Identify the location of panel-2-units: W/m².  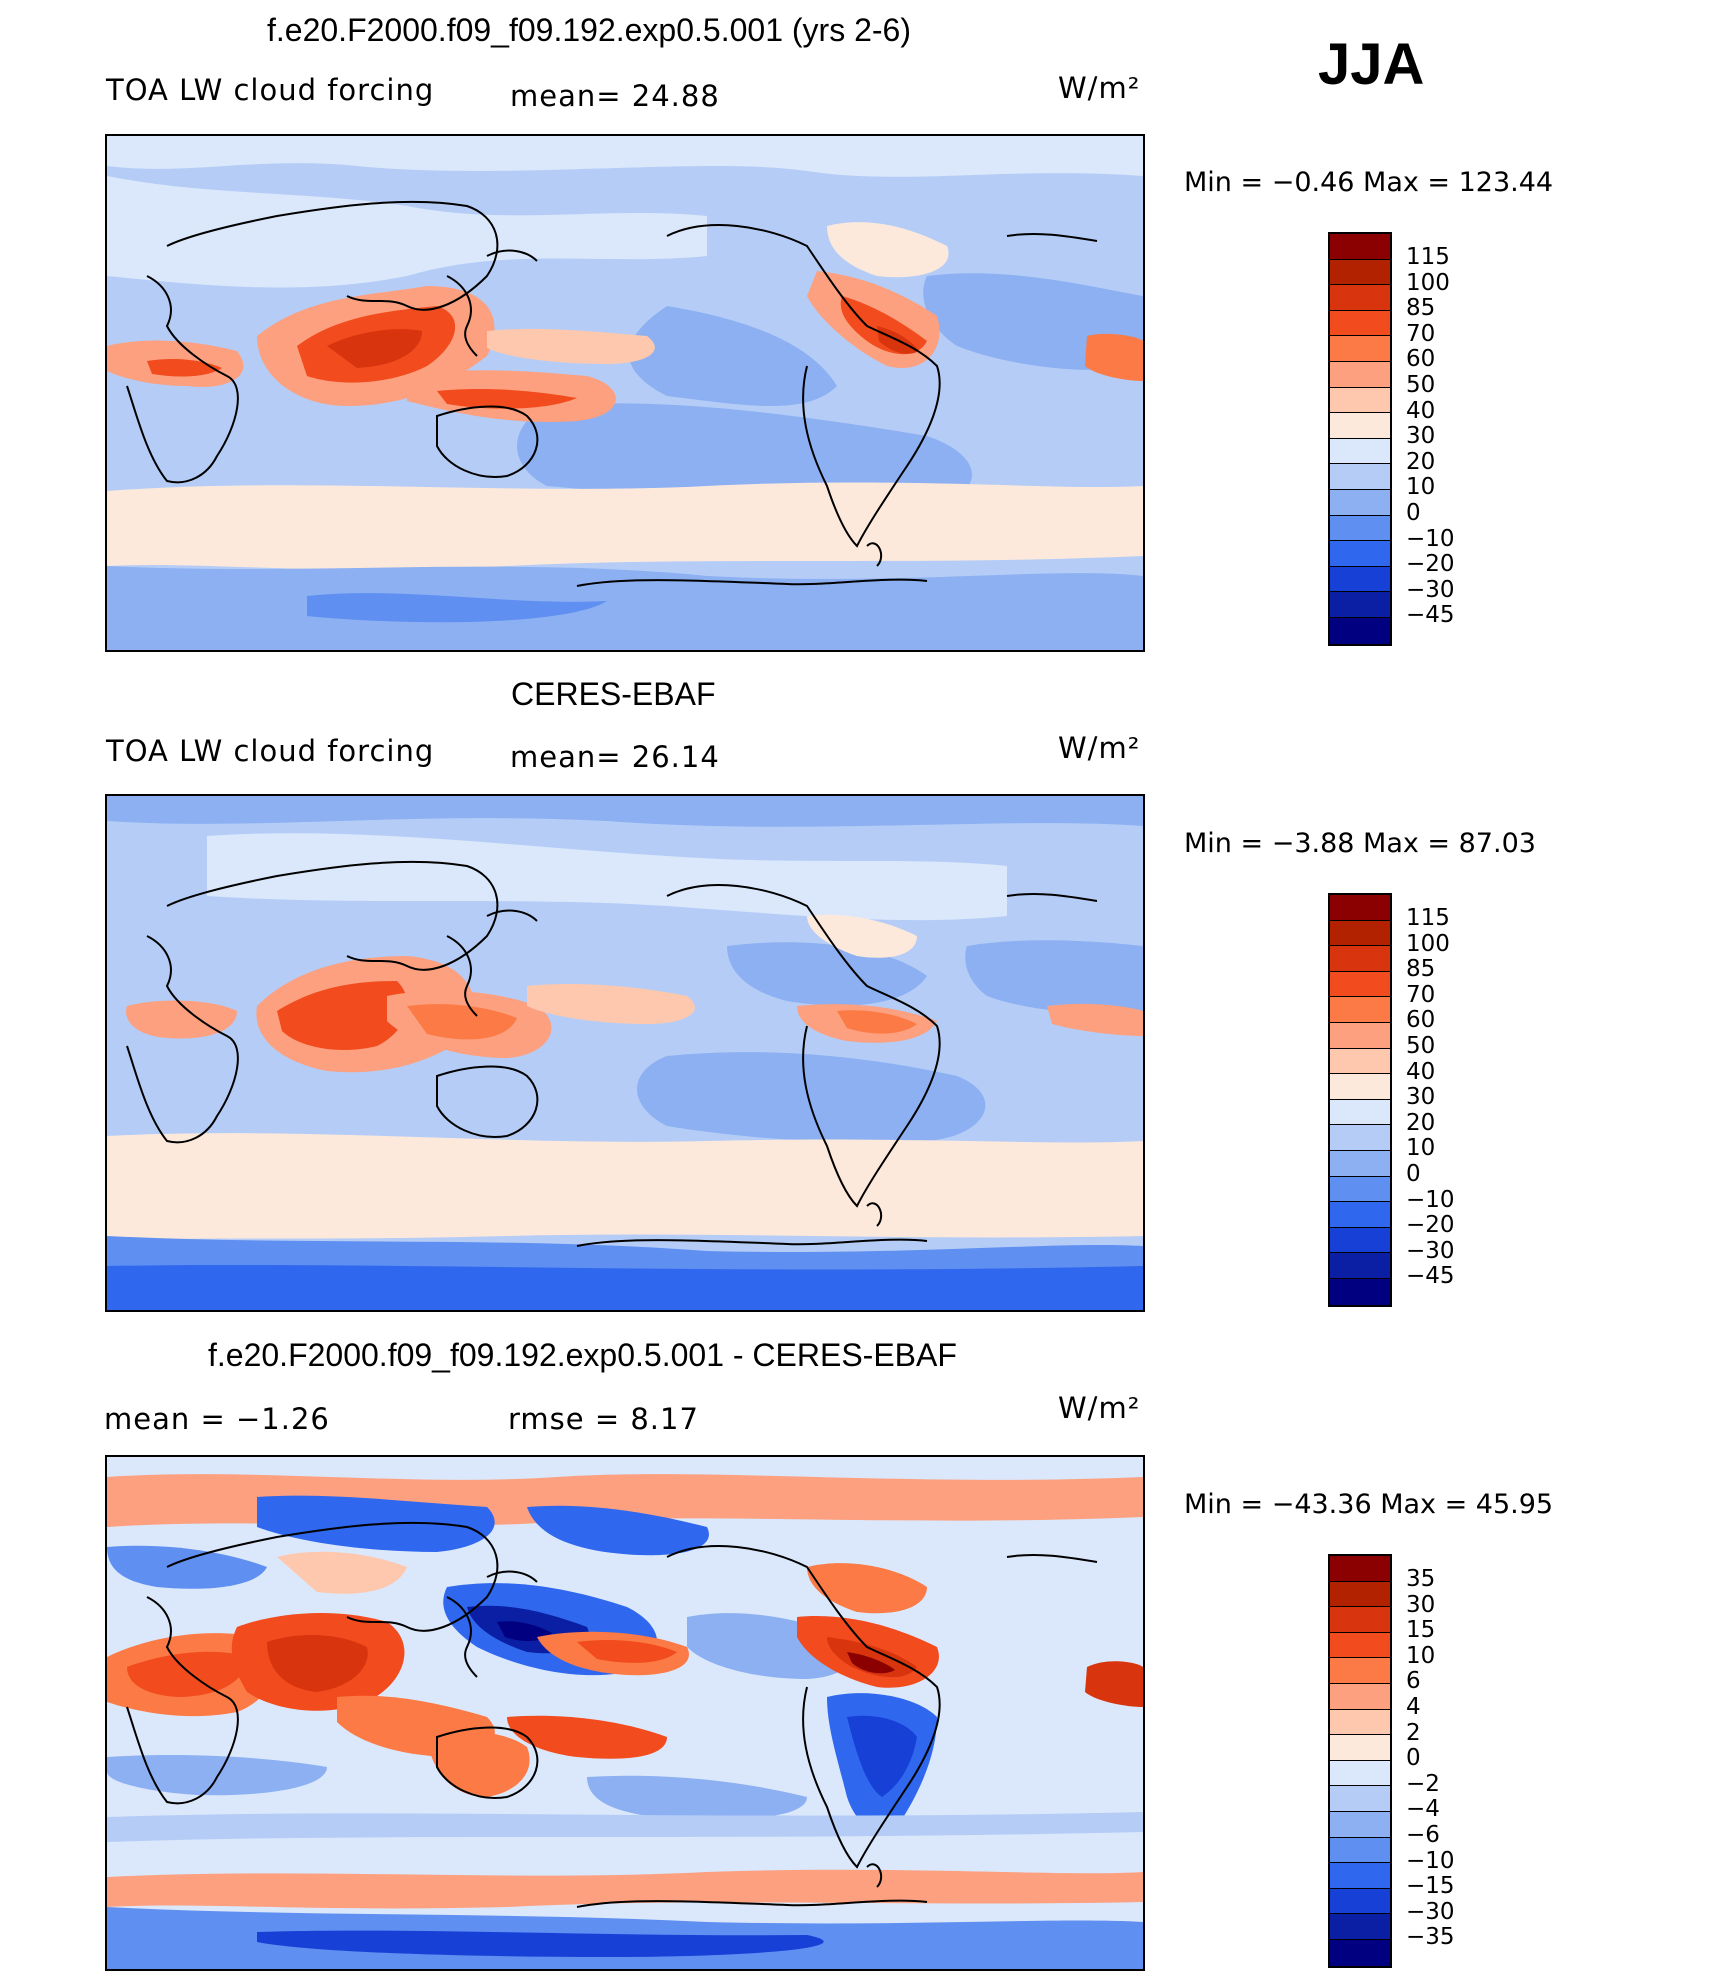
(1099, 748).